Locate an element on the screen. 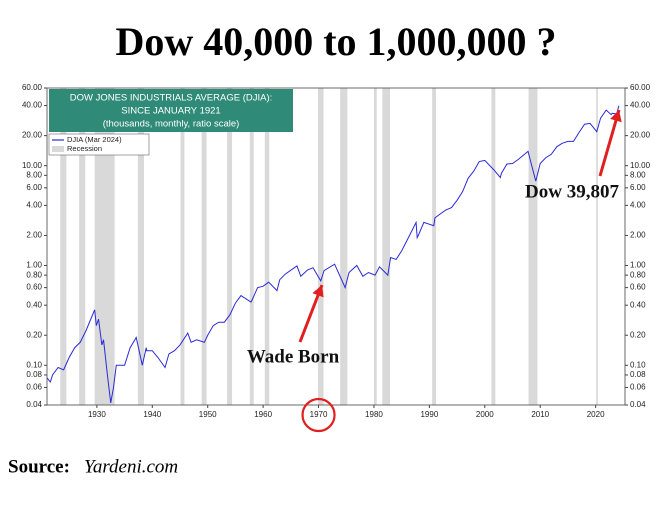 The height and width of the screenshot is (509, 672). y-tick-label: 8.00 is located at coordinates (34, 174).